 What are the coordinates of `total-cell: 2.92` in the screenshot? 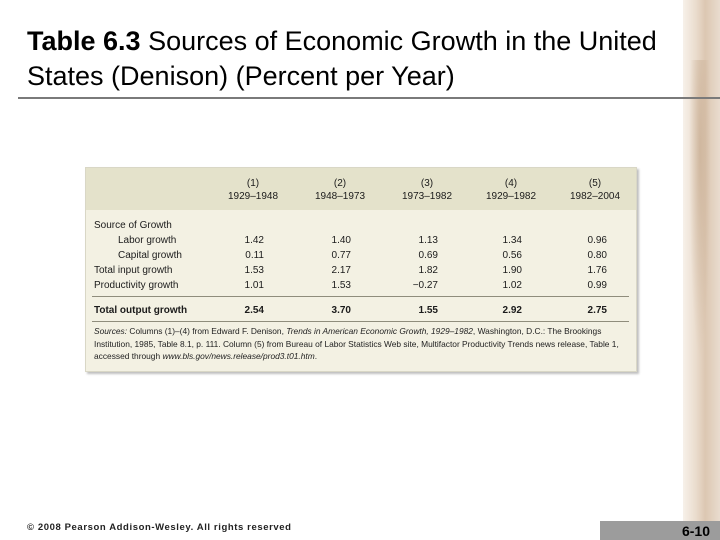 It's located at (512, 310).